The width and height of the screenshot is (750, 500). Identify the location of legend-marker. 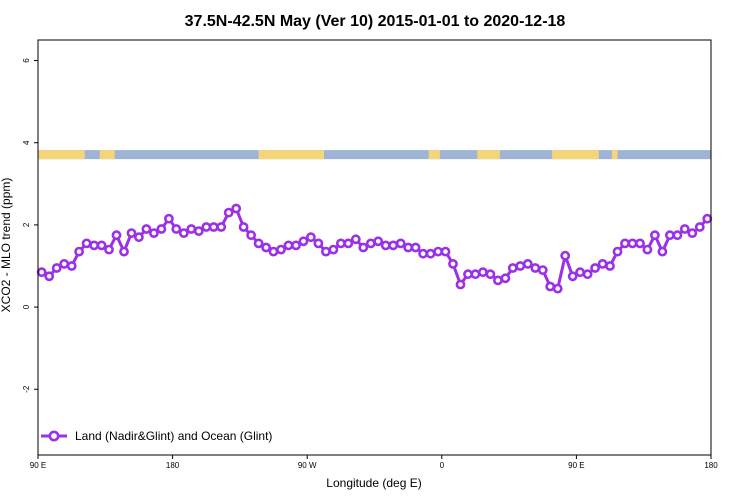
(54, 436).